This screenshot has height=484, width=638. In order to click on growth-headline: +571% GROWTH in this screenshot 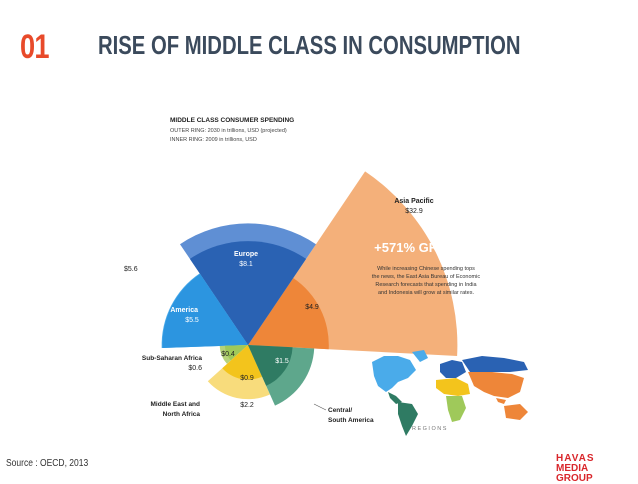, I will do `click(426, 247)`.